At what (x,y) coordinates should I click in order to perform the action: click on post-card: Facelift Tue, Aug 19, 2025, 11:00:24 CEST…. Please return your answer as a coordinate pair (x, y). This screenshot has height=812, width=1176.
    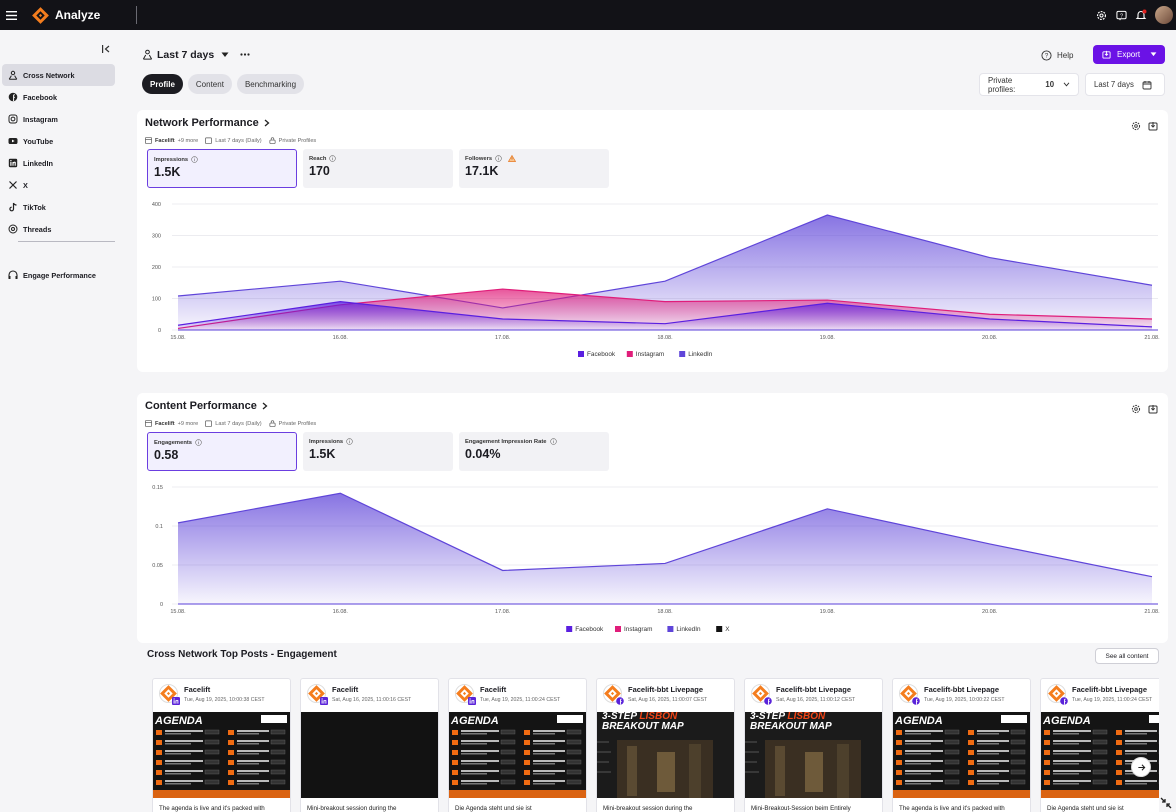
    Looking at the image, I should click on (517, 745).